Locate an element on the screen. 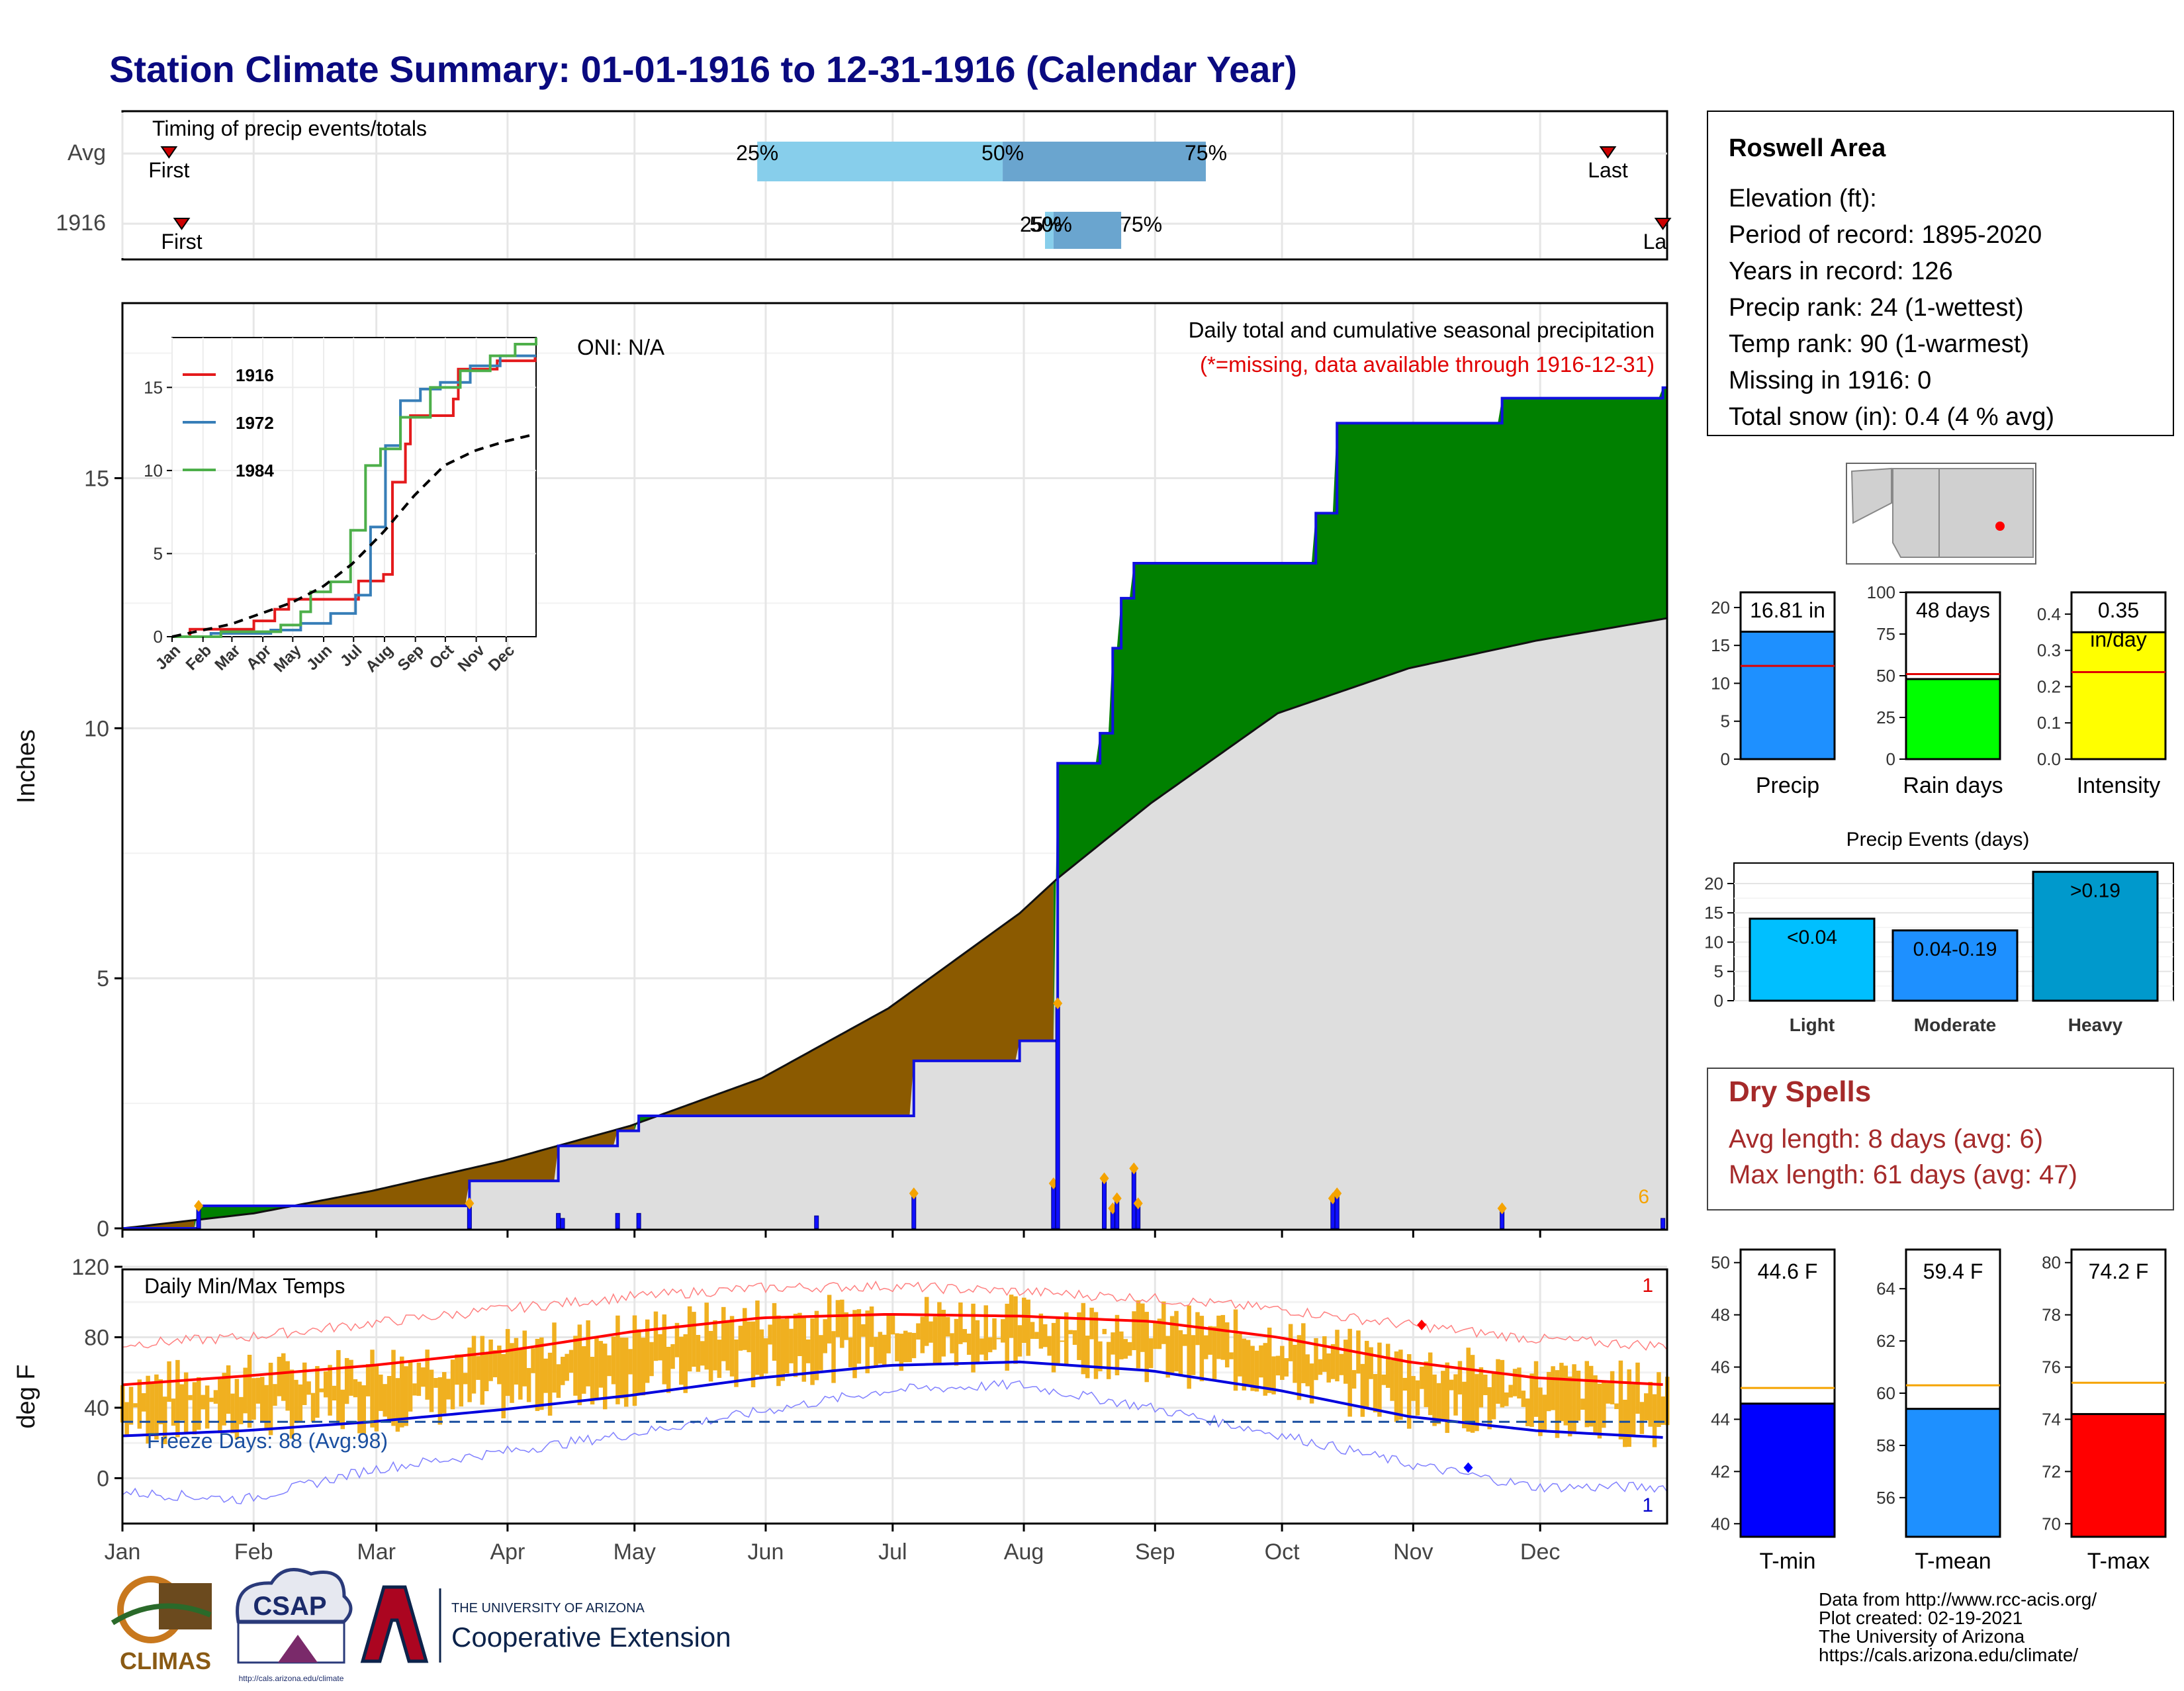 Image resolution: width=2184 pixels, height=1691 pixels. temp-bar-0-tick-label-5: 50 is located at coordinates (1720, 1263).